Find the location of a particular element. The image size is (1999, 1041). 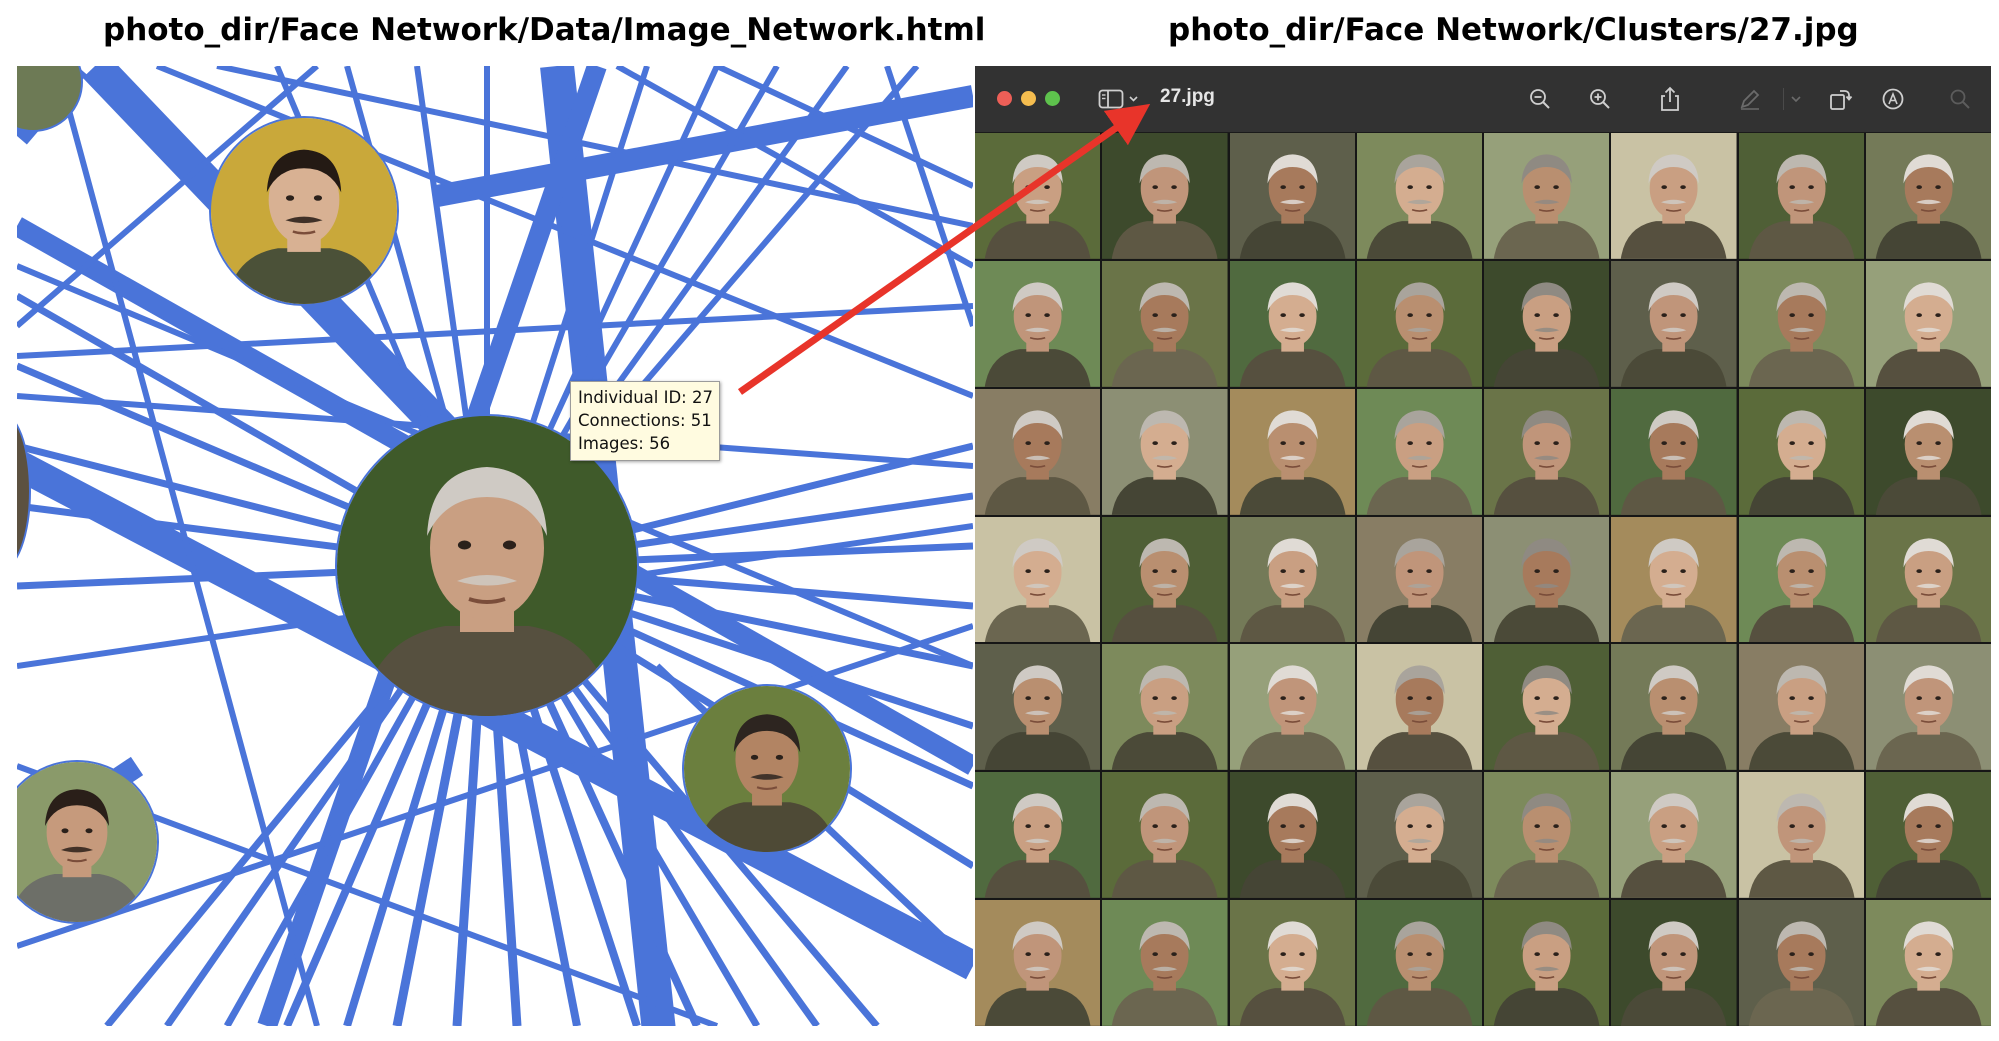

zoom-in-button is located at coordinates (1600, 99).